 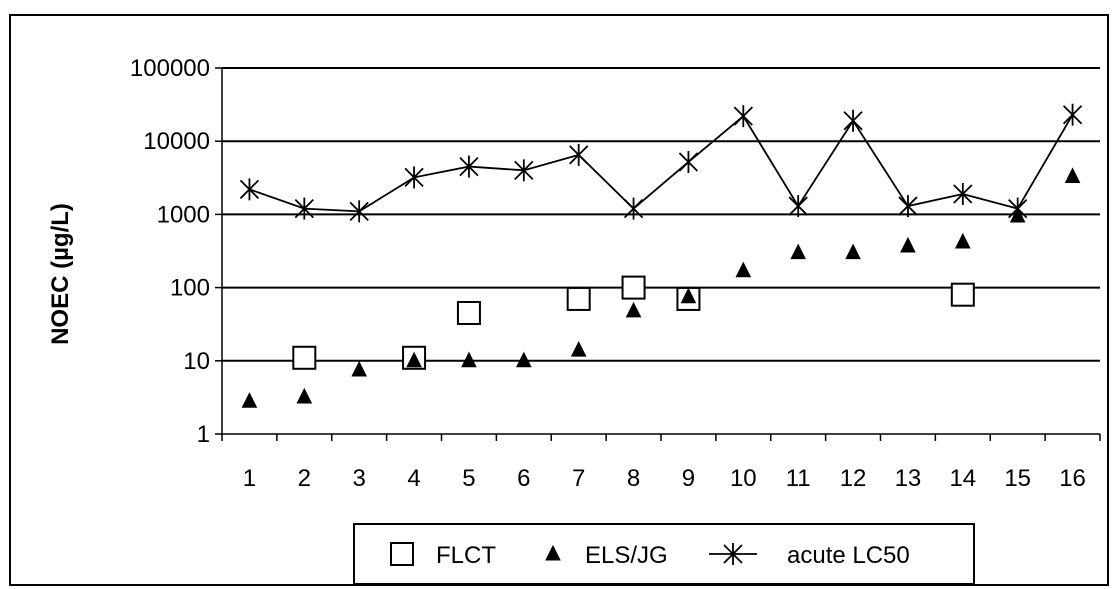 I want to click on y-tick-label: 1, so click(x=203, y=434).